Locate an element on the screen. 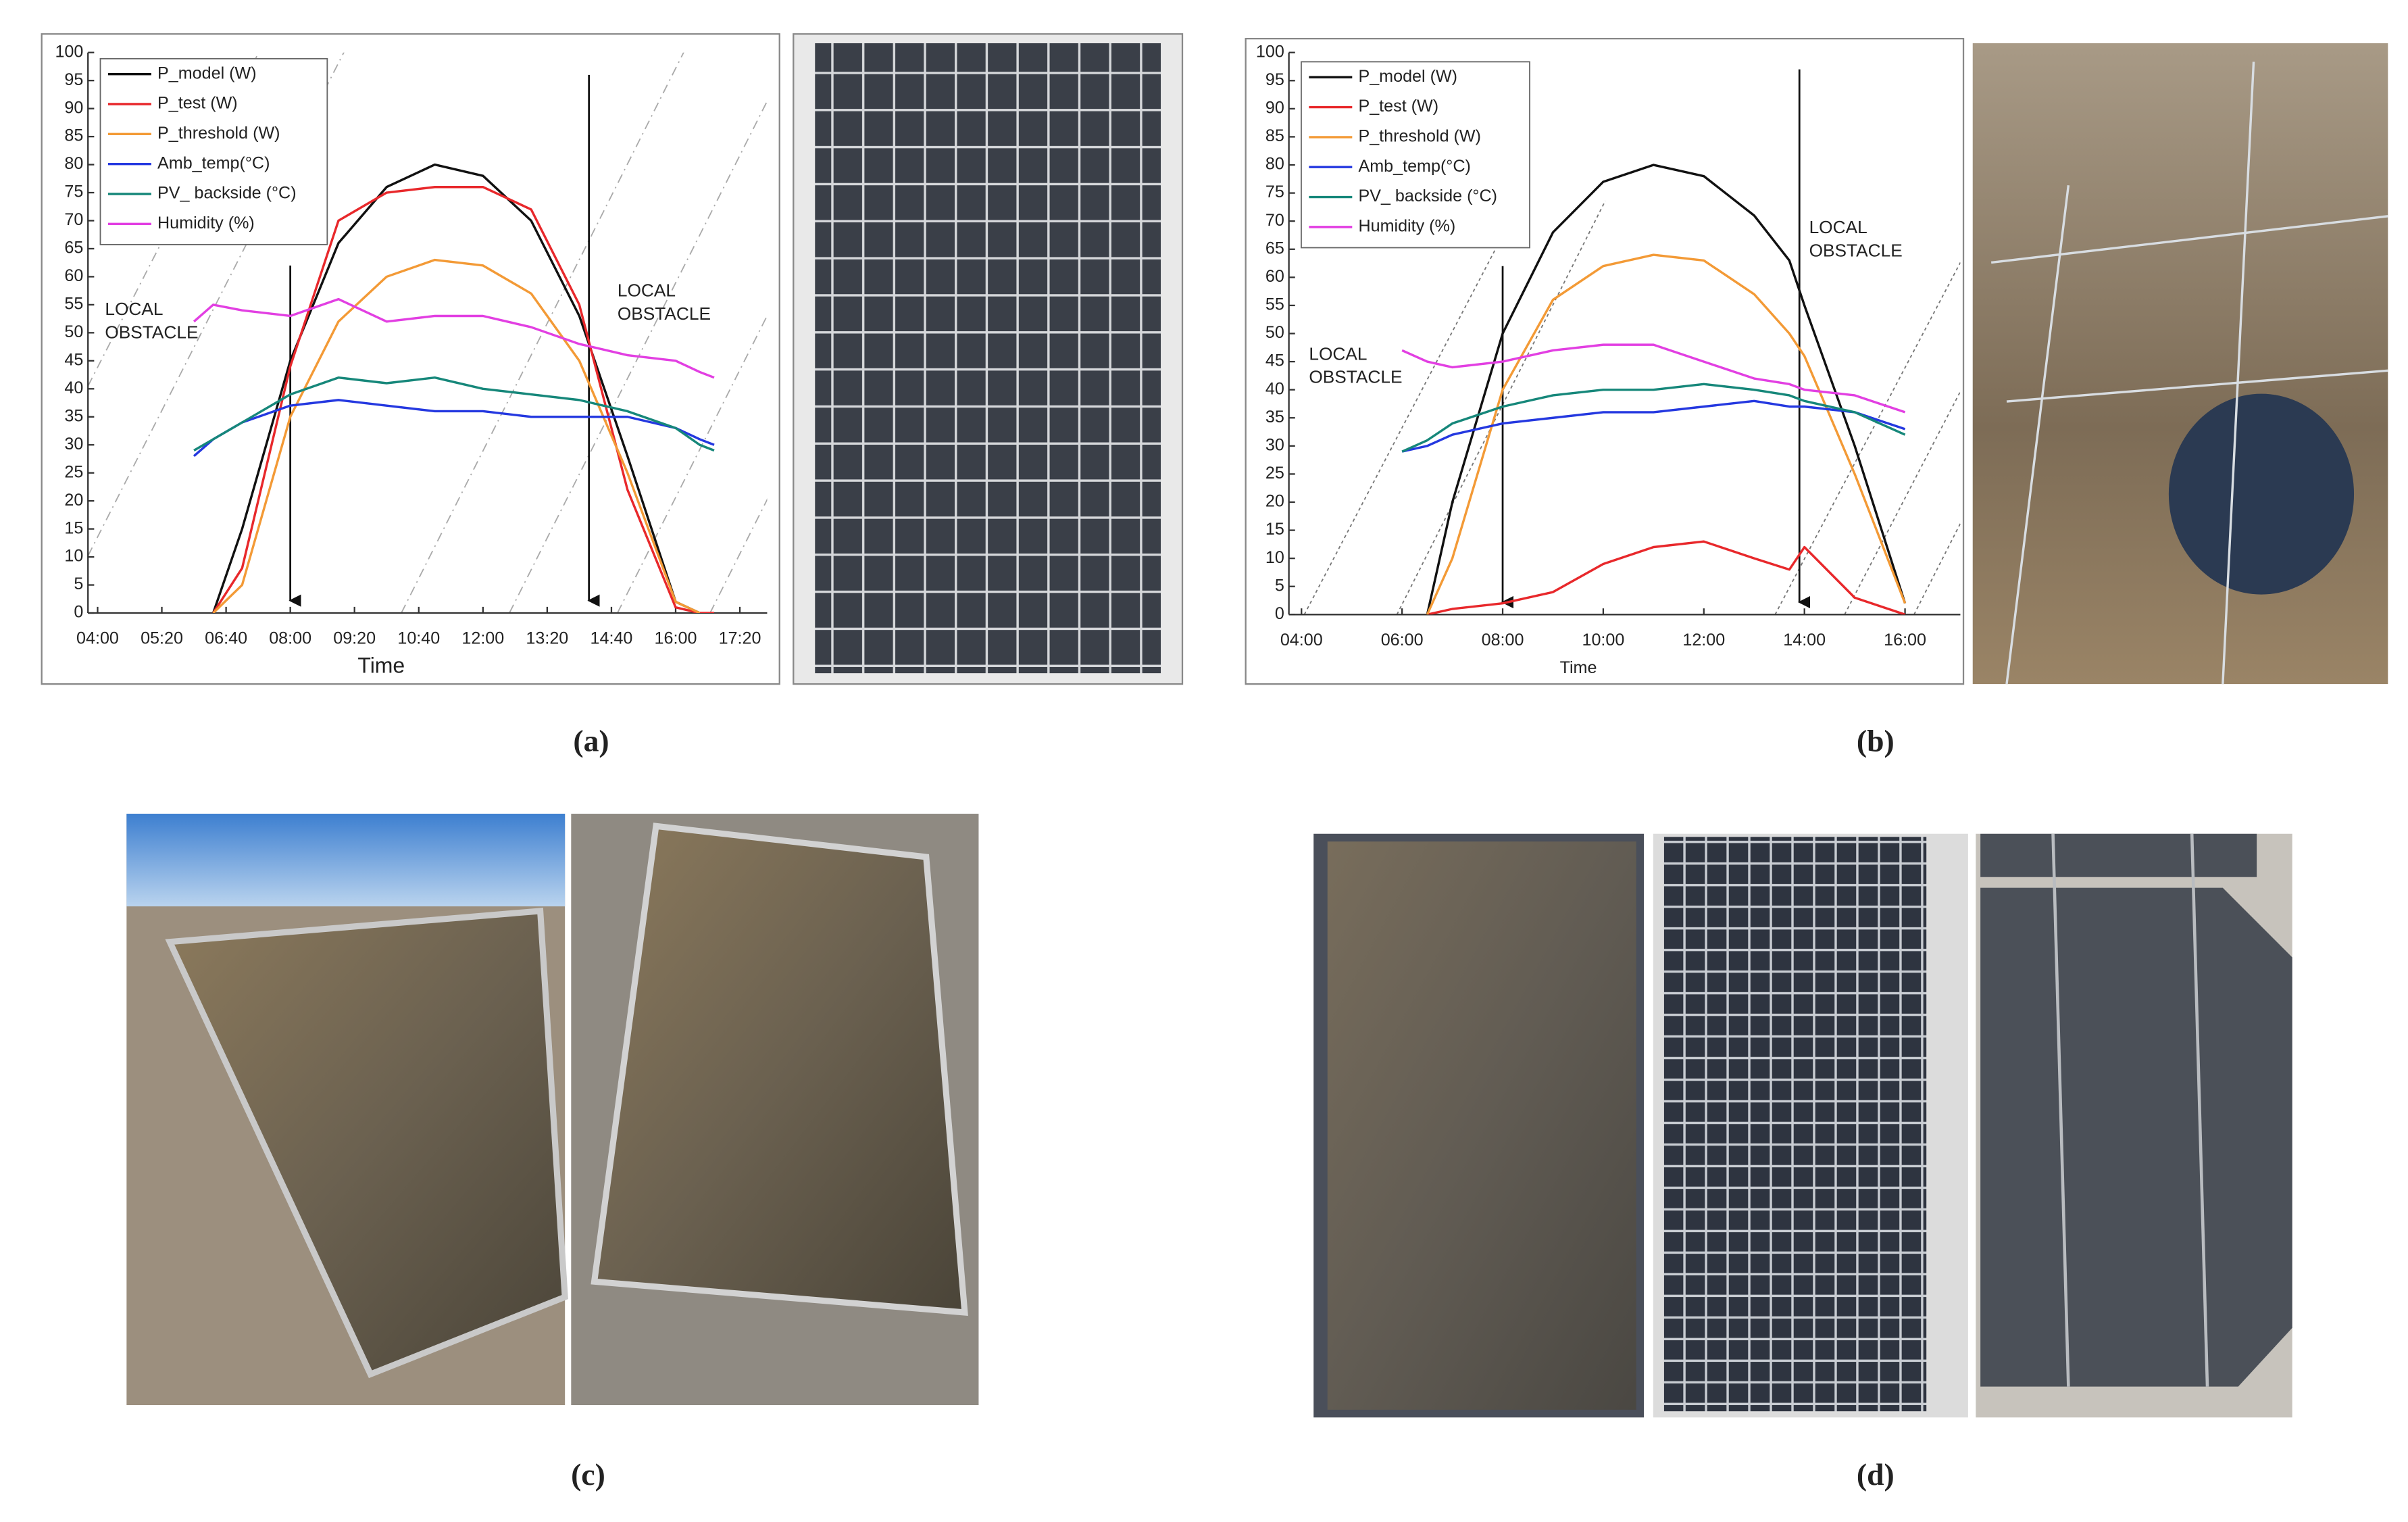  x-tick-label: 06:00 is located at coordinates (1403, 640).